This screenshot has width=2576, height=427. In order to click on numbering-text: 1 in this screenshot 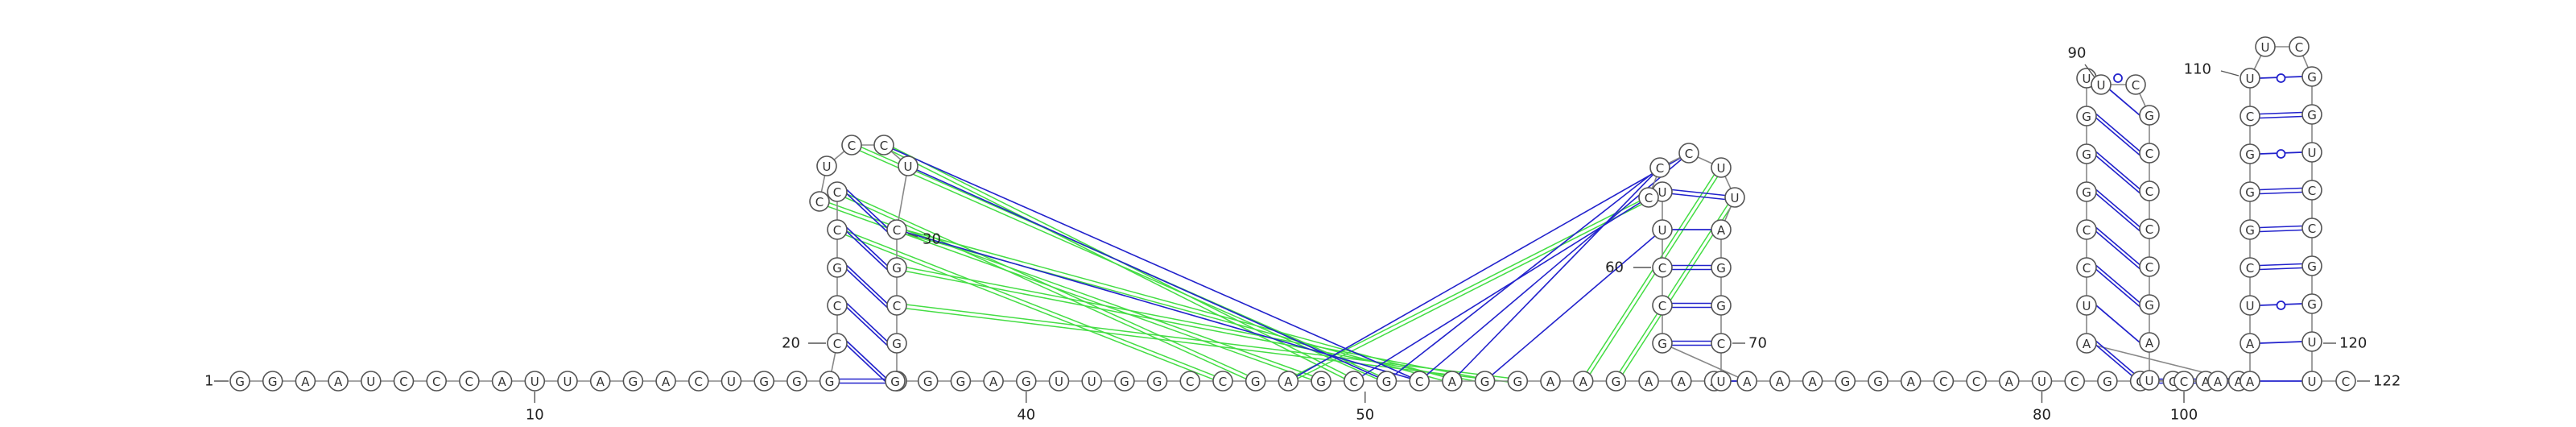, I will do `click(208, 381)`.